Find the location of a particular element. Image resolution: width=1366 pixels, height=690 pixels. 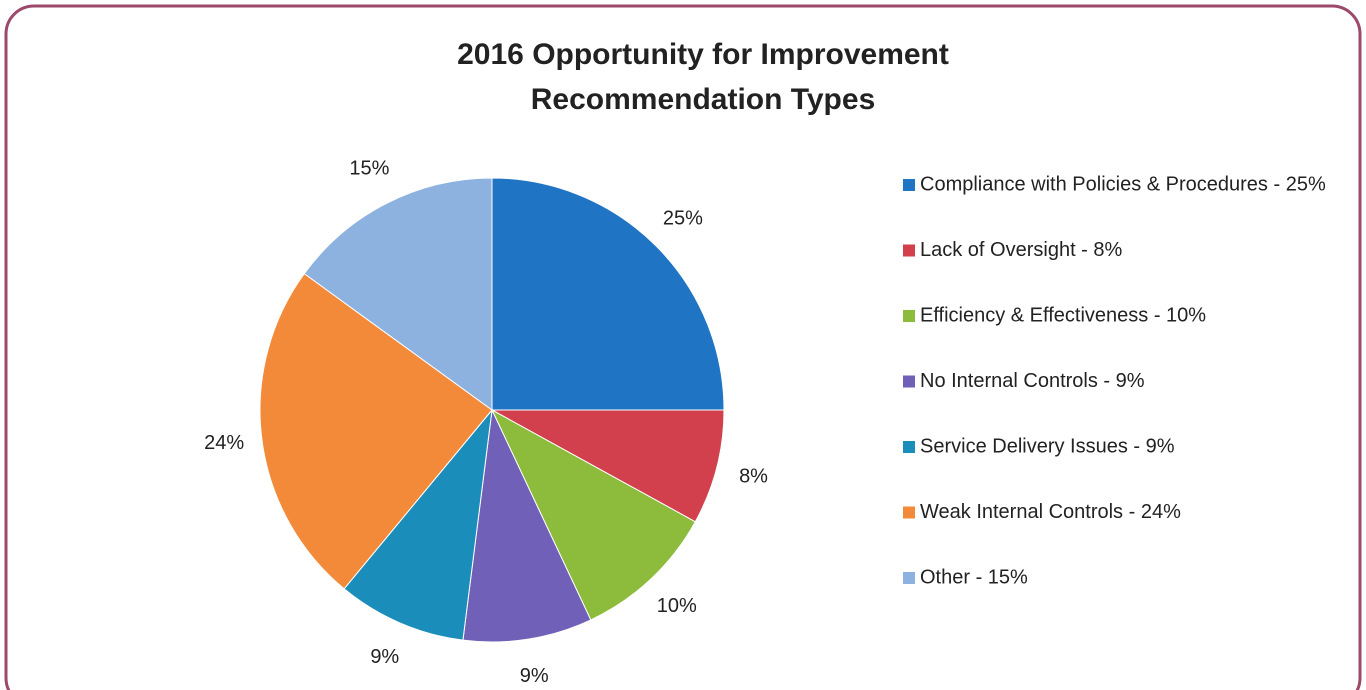

chart-title: 2016 Opportunity for Improvement is located at coordinates (703, 54).